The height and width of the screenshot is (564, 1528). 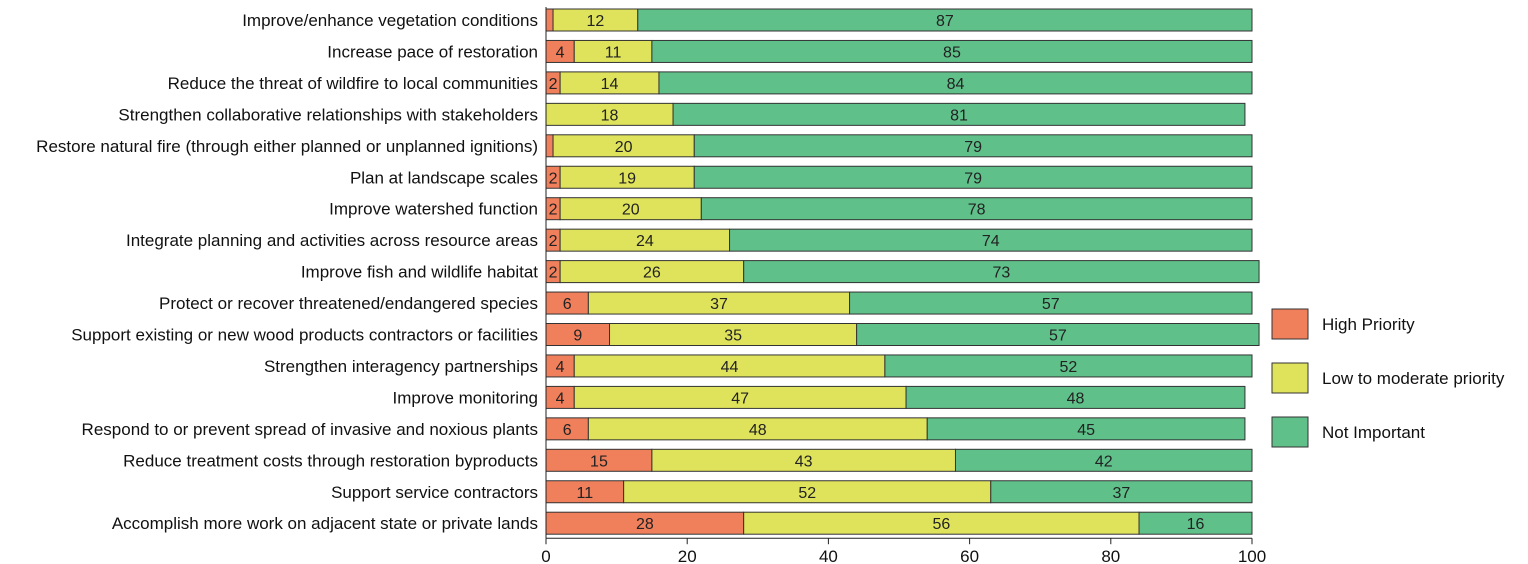 I want to click on data-label: 56, so click(x=941, y=524).